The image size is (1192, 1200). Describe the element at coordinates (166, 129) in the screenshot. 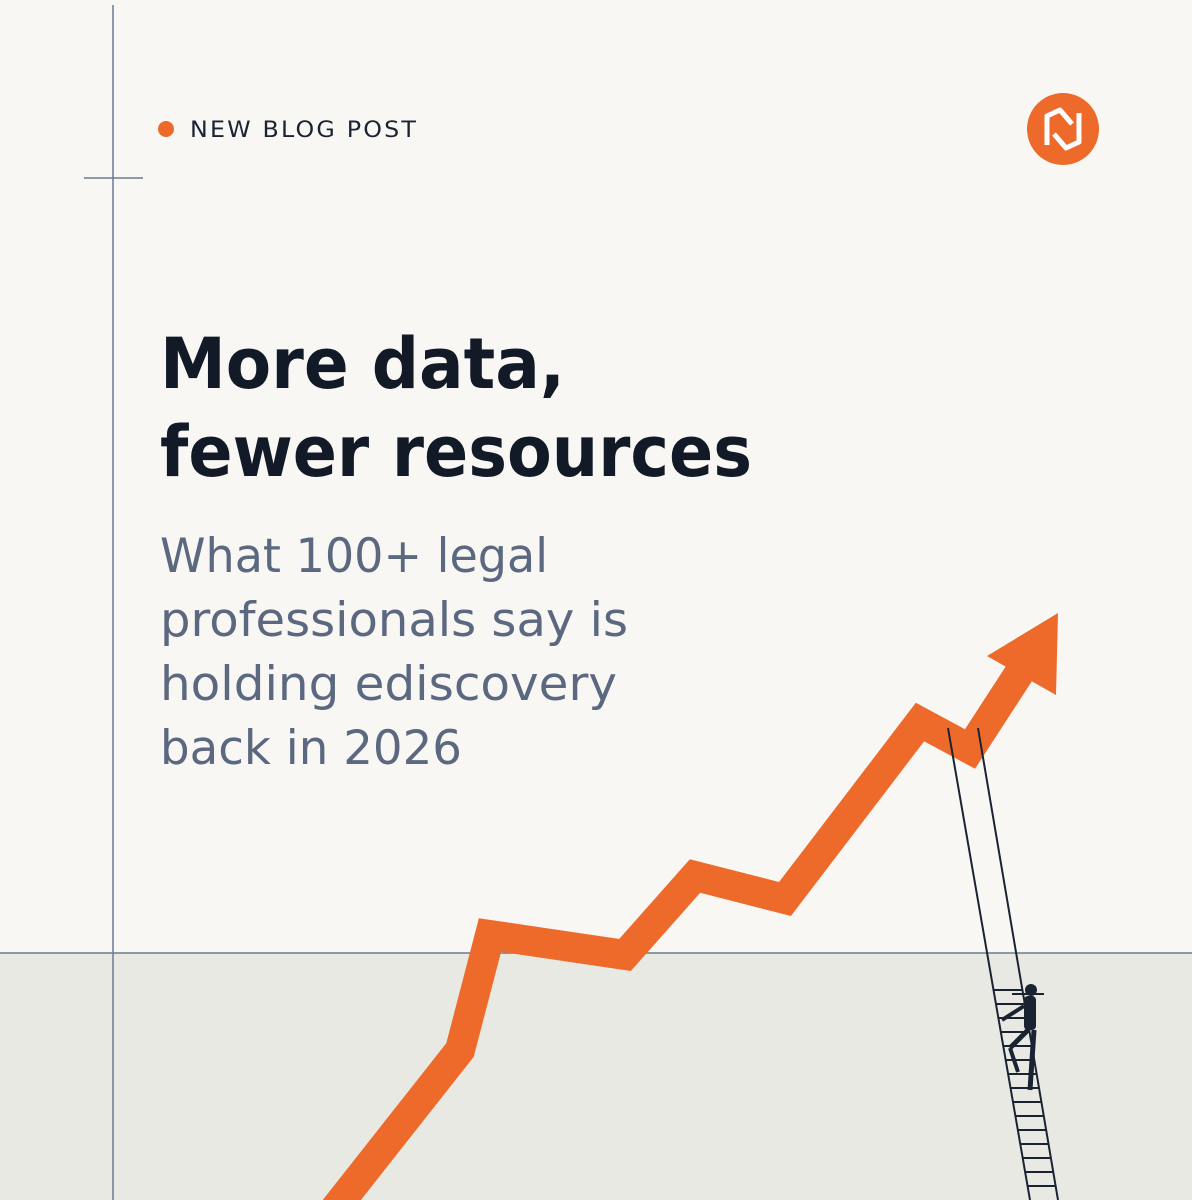

I see `label-dot` at that location.